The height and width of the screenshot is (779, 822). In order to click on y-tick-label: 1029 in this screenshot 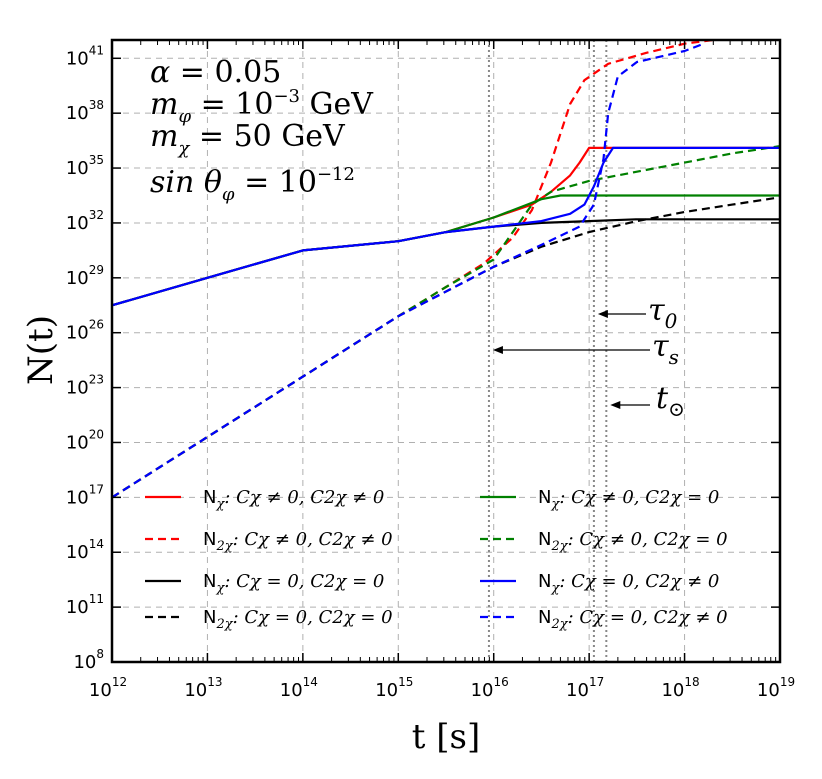, I will do `click(85, 276)`.